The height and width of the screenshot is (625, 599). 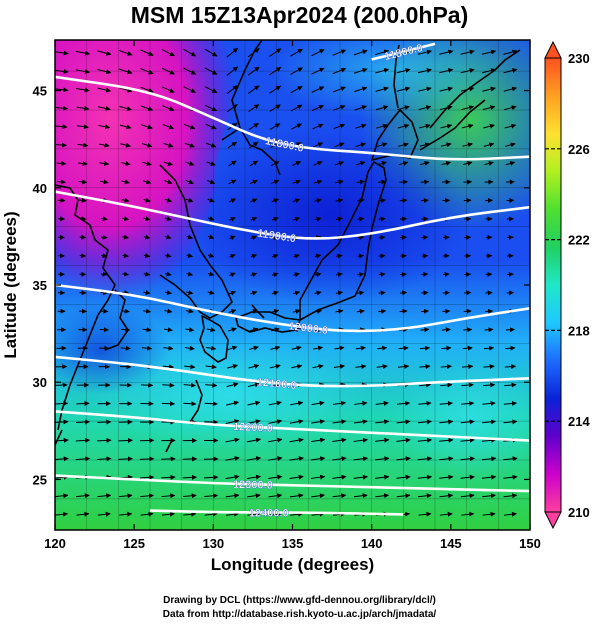 What do you see at coordinates (55, 543) in the screenshot?
I see `x-tick-label: 120` at bounding box center [55, 543].